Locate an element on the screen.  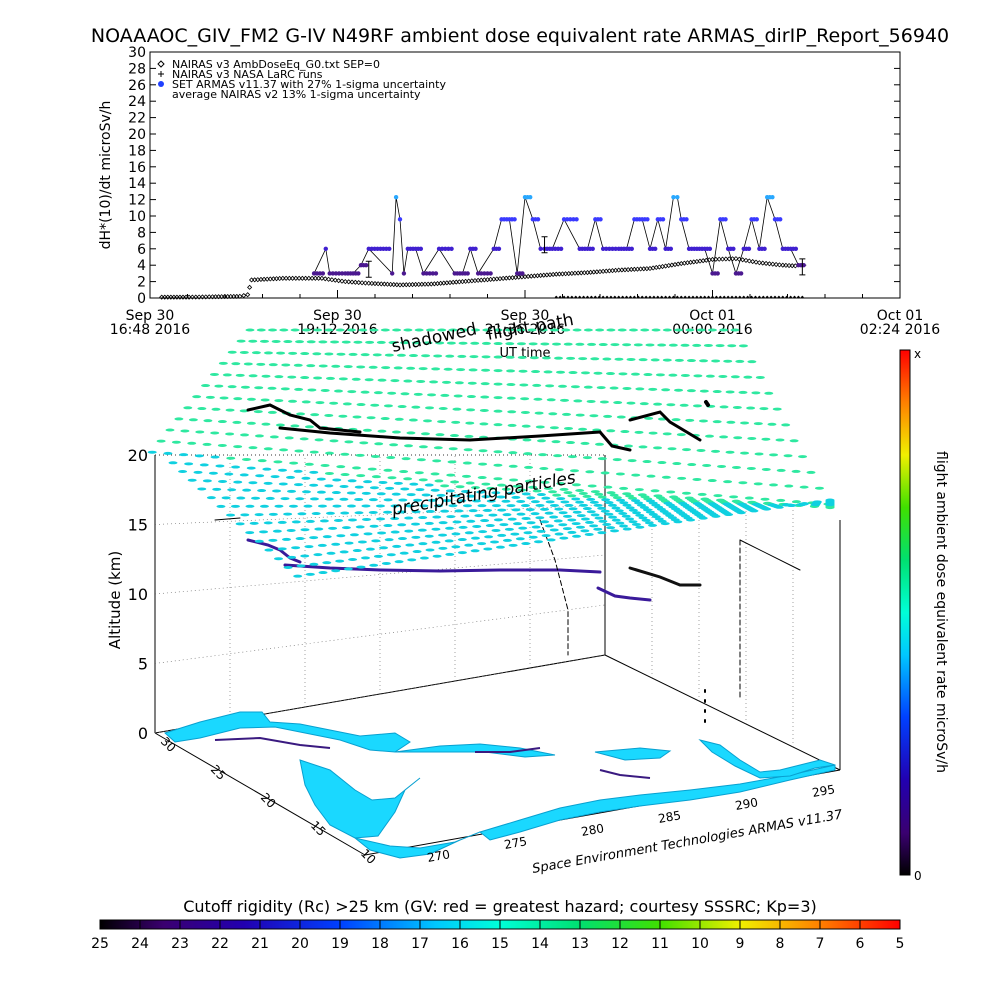
colorbar-tick-label: 10 is located at coordinates (700, 944).